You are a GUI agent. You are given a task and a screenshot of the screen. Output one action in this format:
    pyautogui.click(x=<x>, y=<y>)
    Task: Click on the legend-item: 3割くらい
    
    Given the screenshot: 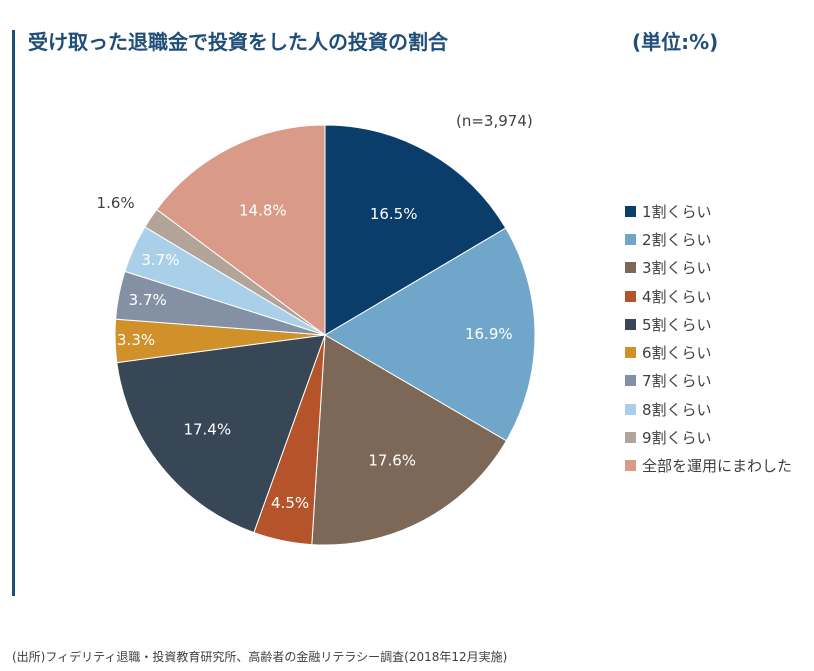 What is the action you would take?
    pyautogui.click(x=708, y=268)
    